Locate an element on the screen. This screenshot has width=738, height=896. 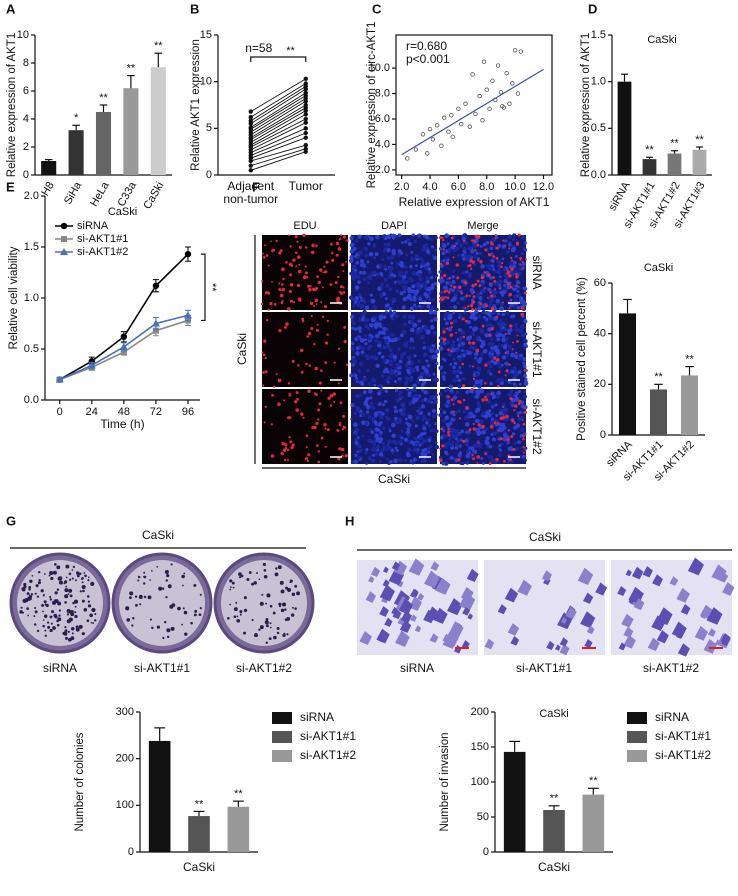
bar is located at coordinates (238, 829).